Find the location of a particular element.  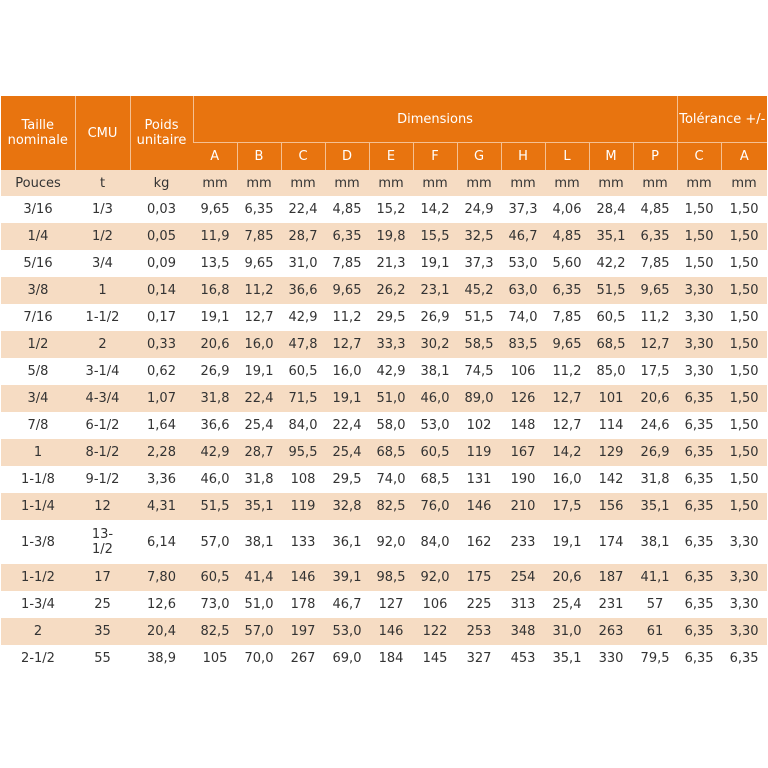

table-cell: 142 is located at coordinates (611, 479).